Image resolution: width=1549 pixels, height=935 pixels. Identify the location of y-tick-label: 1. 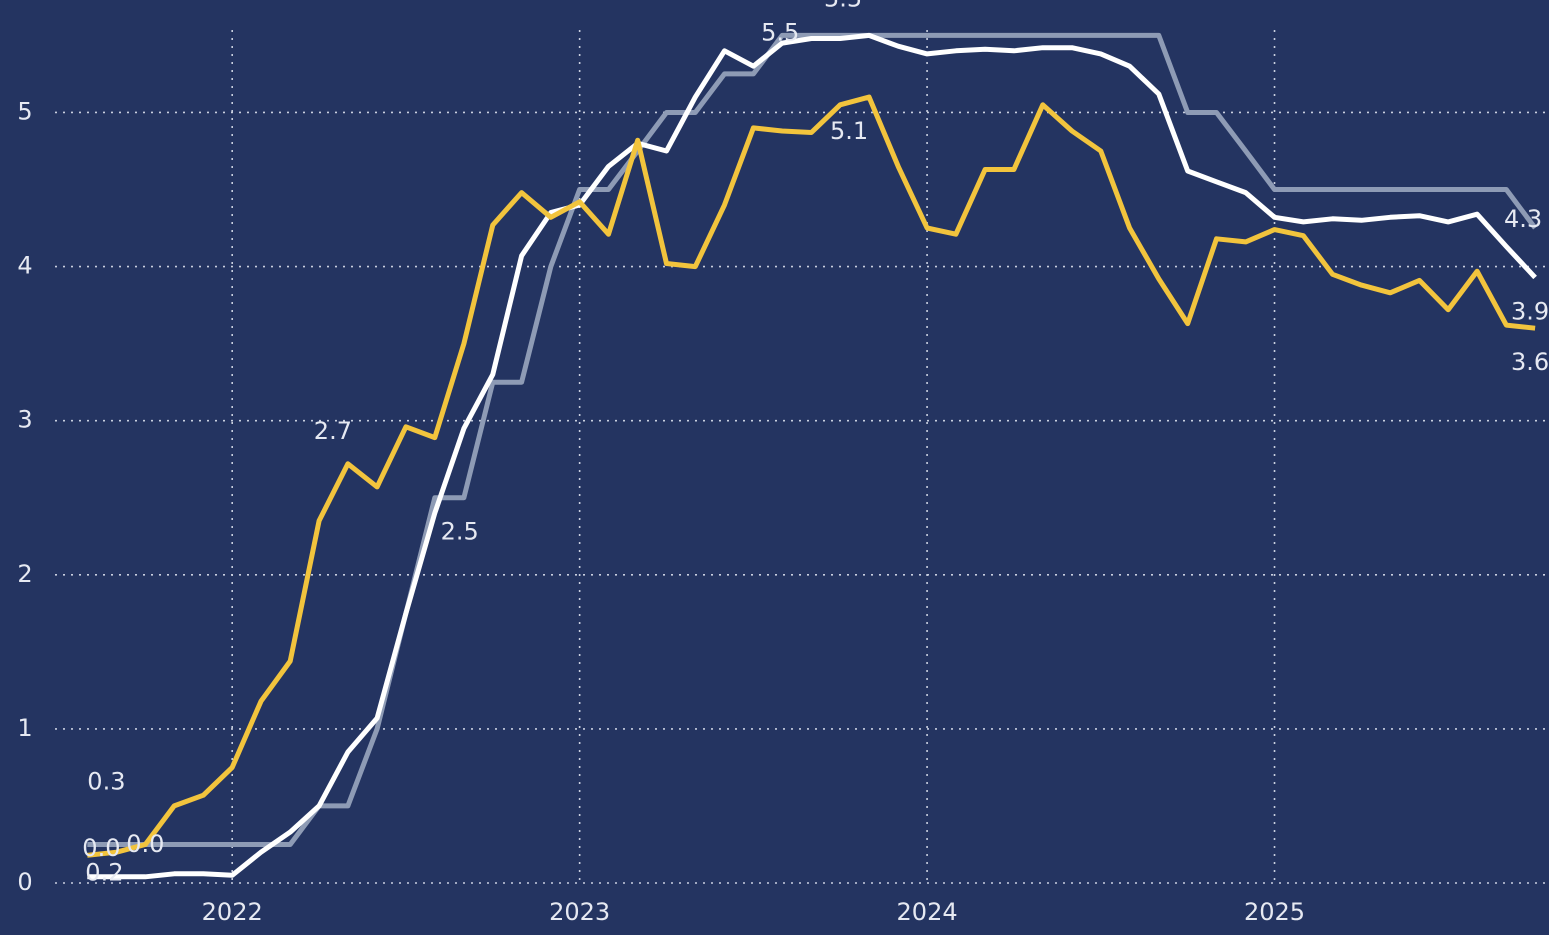
(24, 728).